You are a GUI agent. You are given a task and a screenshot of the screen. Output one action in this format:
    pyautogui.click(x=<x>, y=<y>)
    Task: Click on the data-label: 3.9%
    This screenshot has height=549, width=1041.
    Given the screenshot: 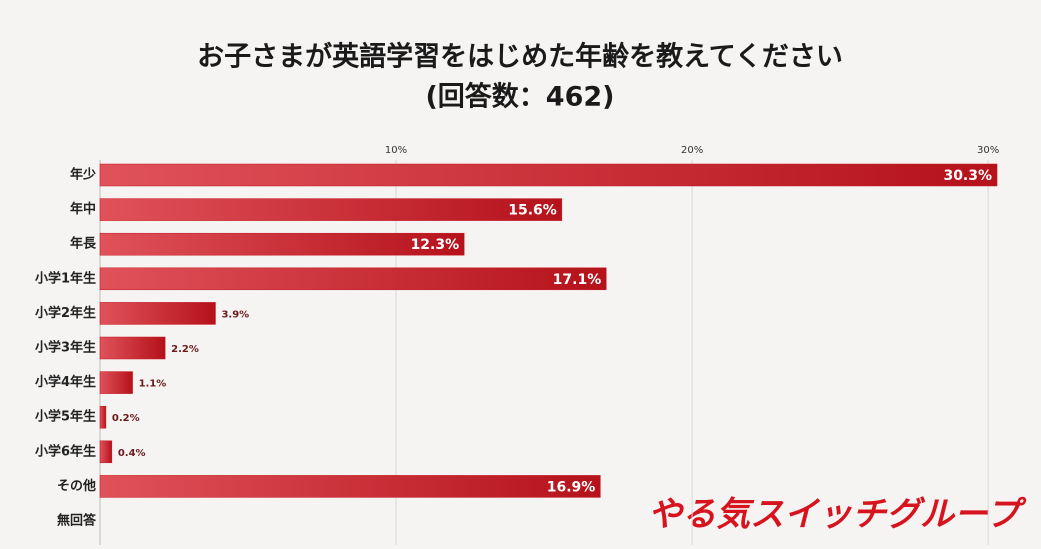 What is the action you would take?
    pyautogui.click(x=235, y=314)
    